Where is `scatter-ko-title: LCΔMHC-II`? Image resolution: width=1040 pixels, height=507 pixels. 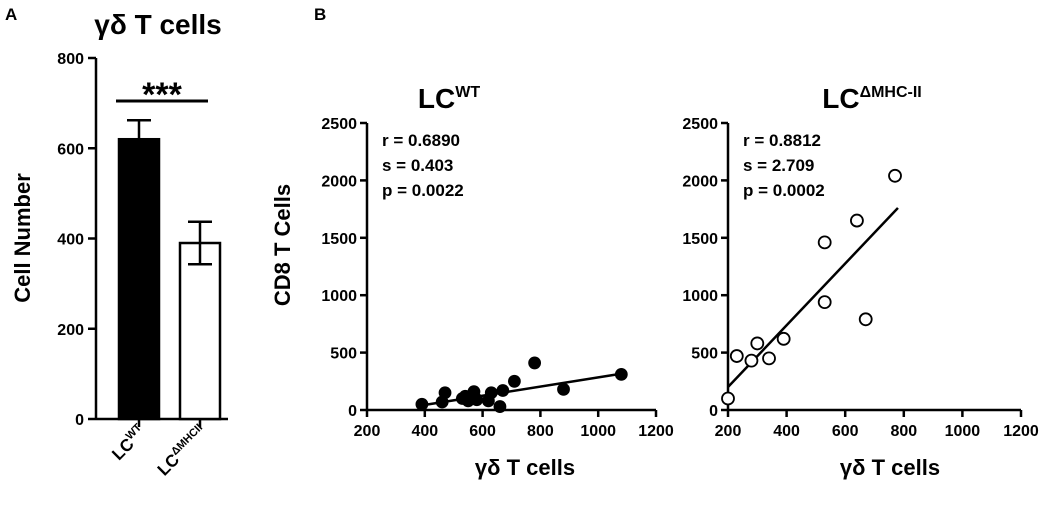
scatter-ko-title: LCΔMHC-II is located at coordinates (871, 98).